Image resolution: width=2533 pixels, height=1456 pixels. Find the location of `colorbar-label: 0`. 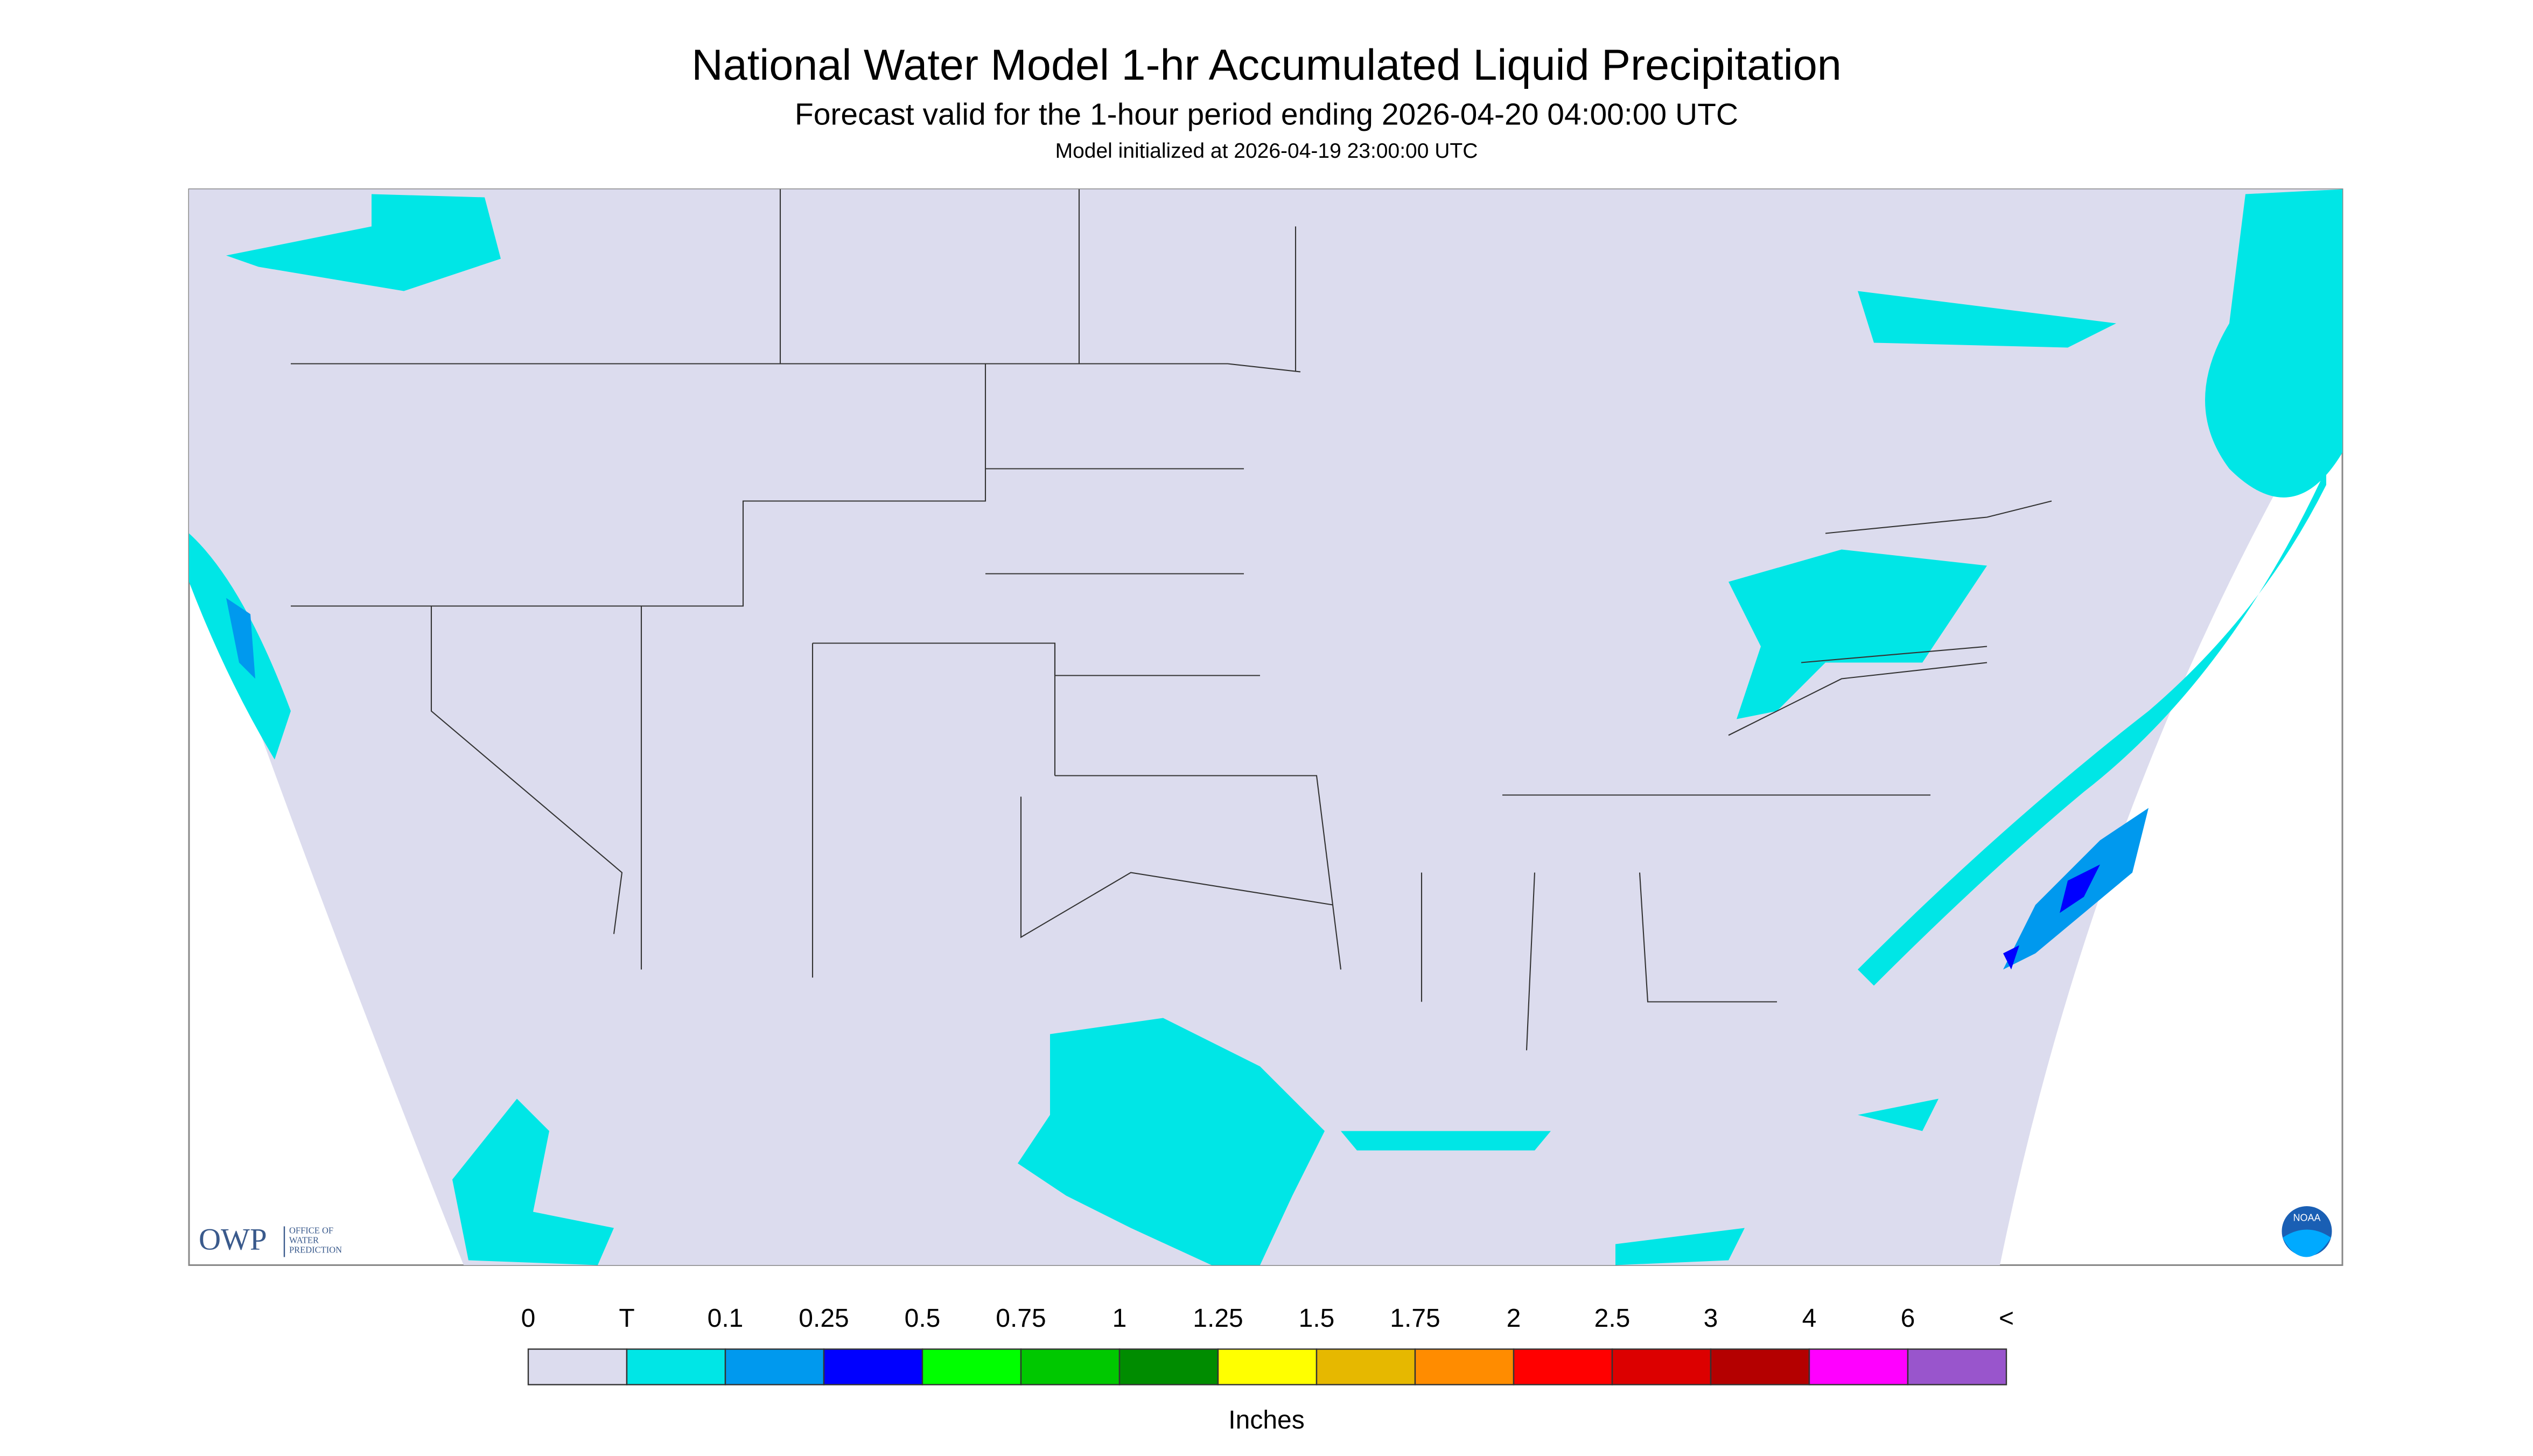

colorbar-label: 0 is located at coordinates (529, 1318).